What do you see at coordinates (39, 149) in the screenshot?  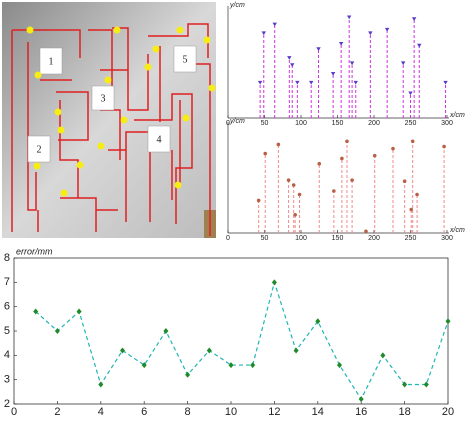 I see `box-label: 2` at bounding box center [39, 149].